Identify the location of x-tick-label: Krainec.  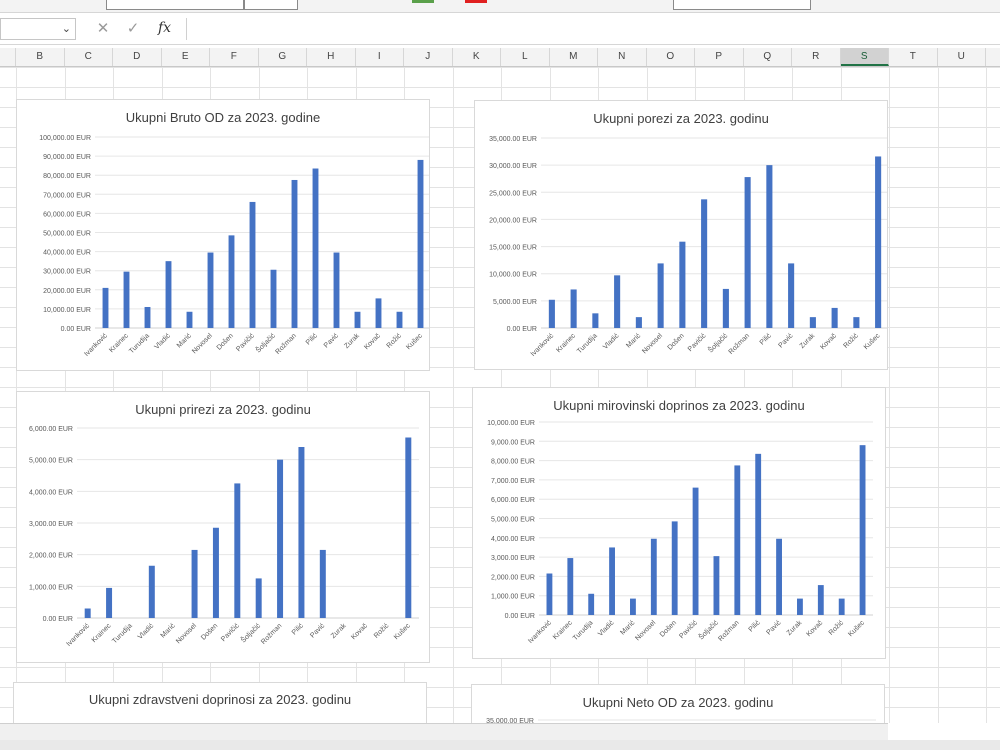
(102, 633).